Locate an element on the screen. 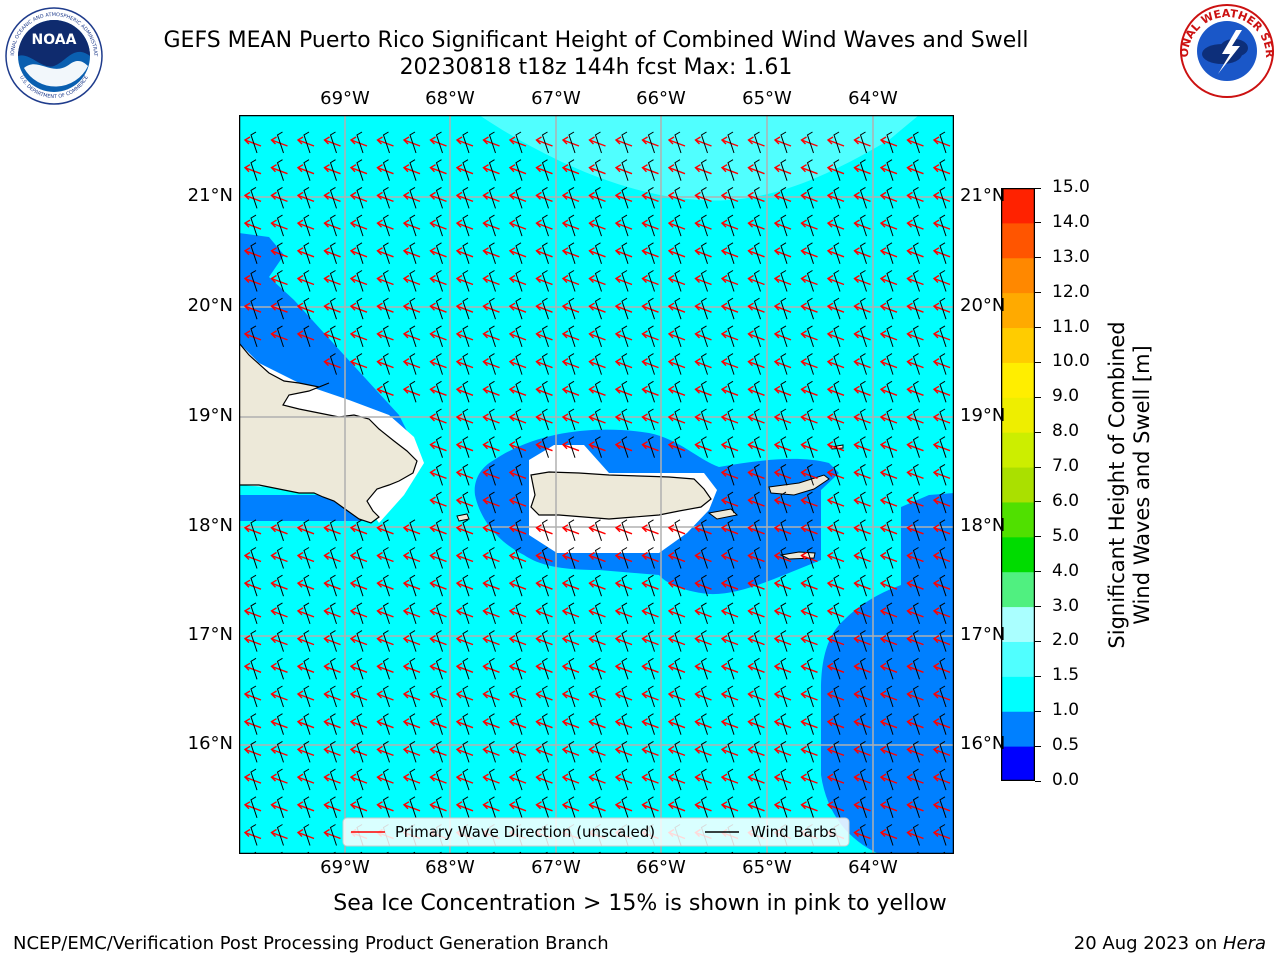 Image resolution: width=1280 pixels, height=960 pixels. lat-label-left: 16°N is located at coordinates (210, 743).